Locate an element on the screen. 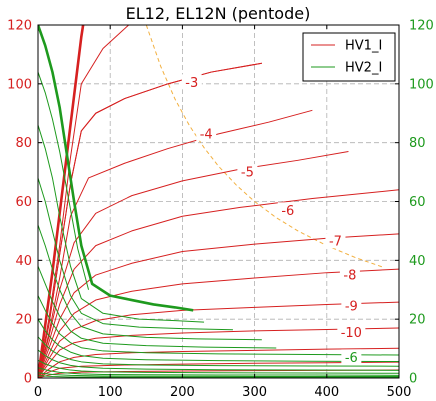 This screenshot has width=436, height=401. legend-label: HV1_I is located at coordinates (363, 46).